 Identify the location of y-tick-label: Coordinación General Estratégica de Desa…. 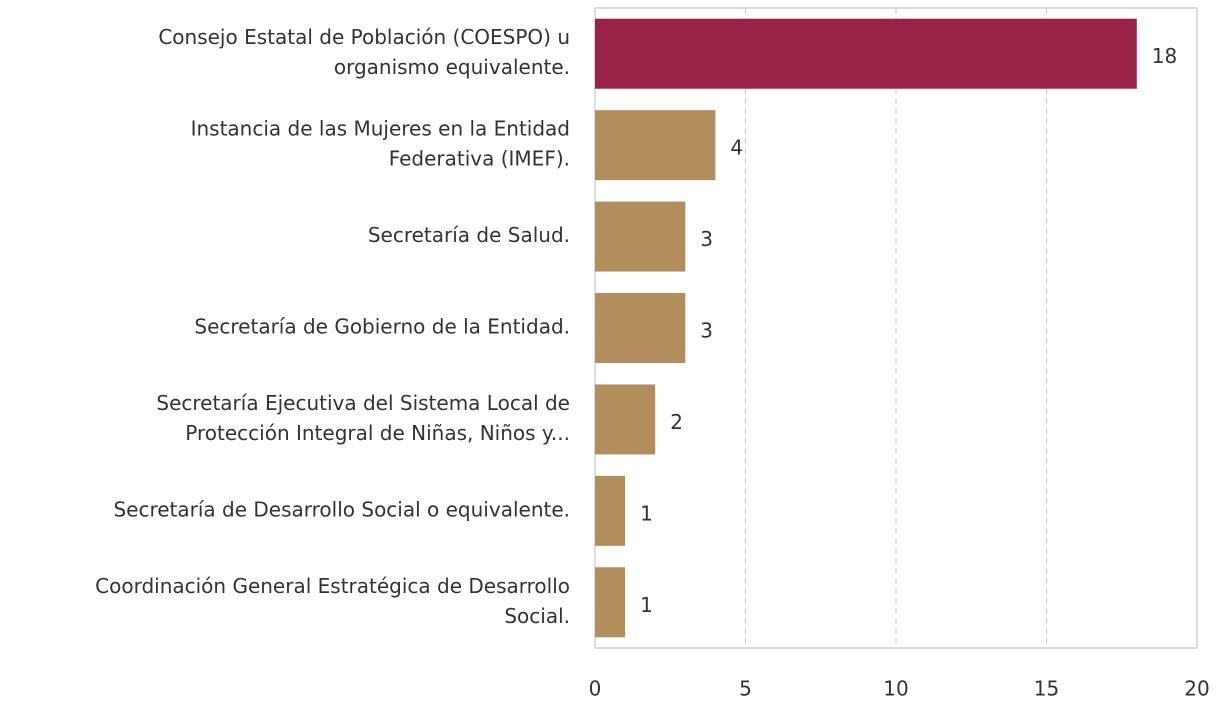
(332, 586).